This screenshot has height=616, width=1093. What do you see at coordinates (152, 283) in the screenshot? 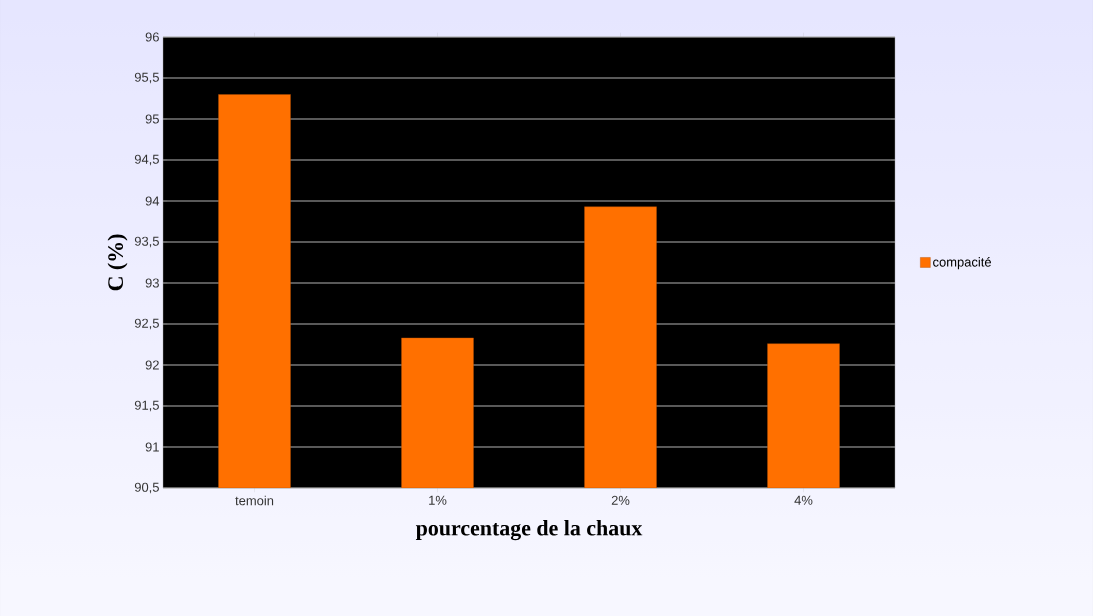
I see `y-tick-label: 93` at bounding box center [152, 283].